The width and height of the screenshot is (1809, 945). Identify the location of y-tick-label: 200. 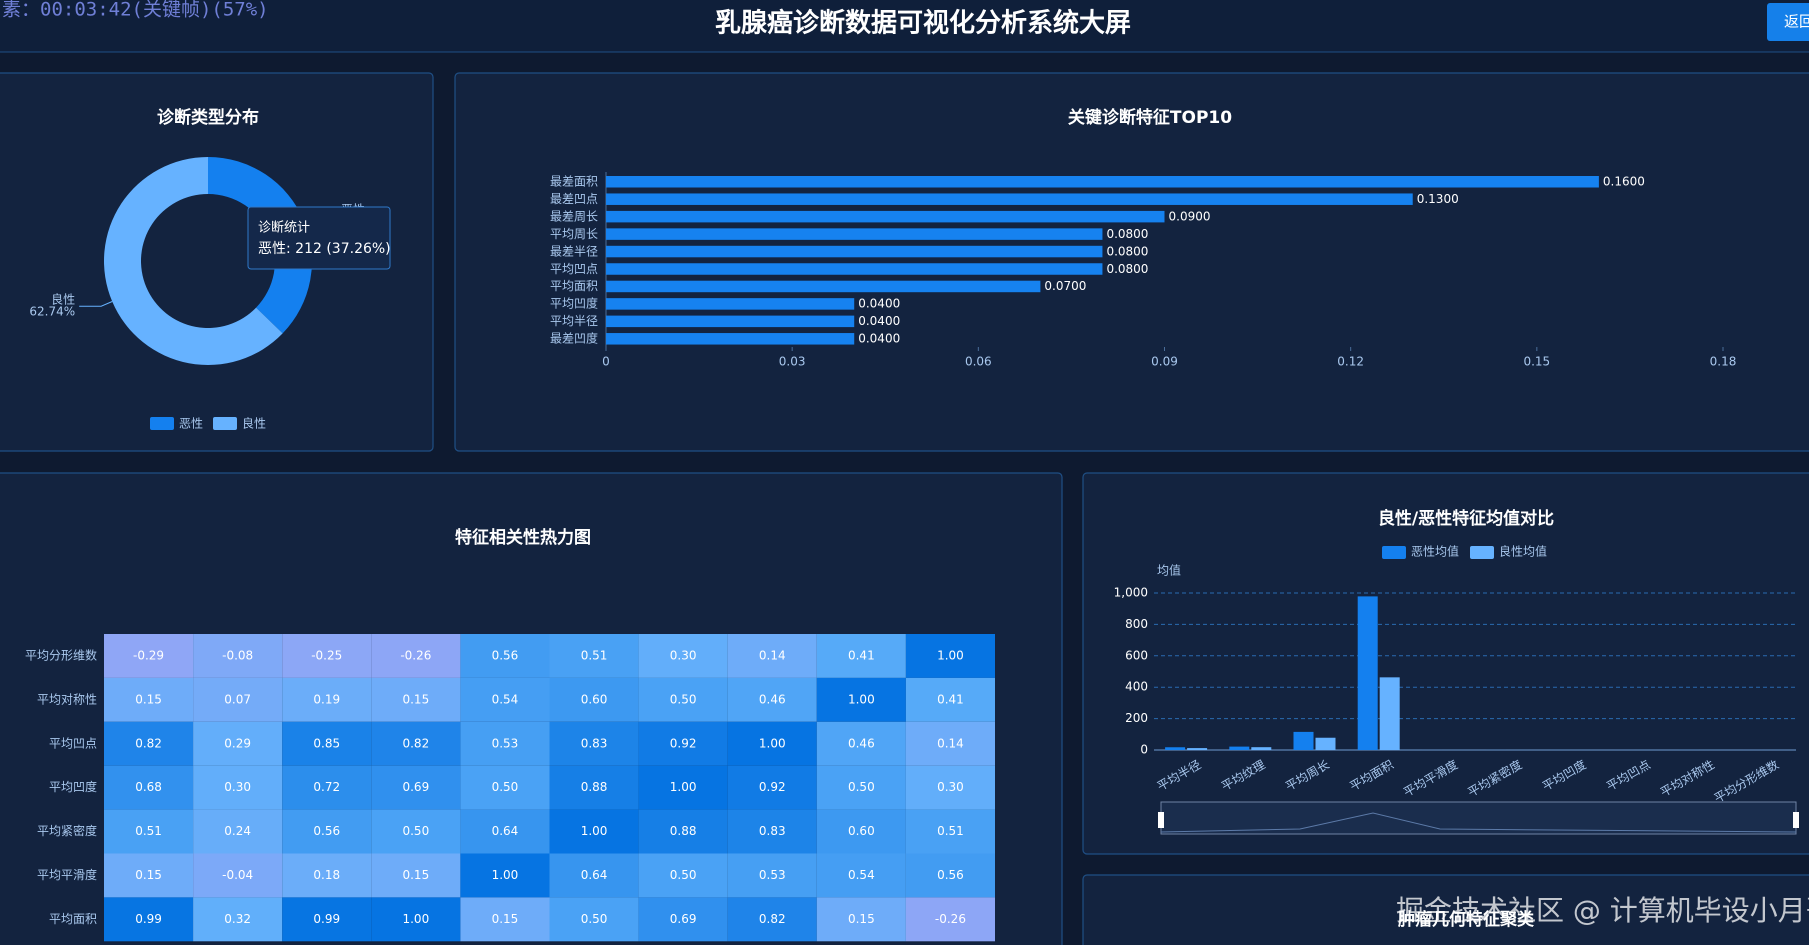
(1136, 718).